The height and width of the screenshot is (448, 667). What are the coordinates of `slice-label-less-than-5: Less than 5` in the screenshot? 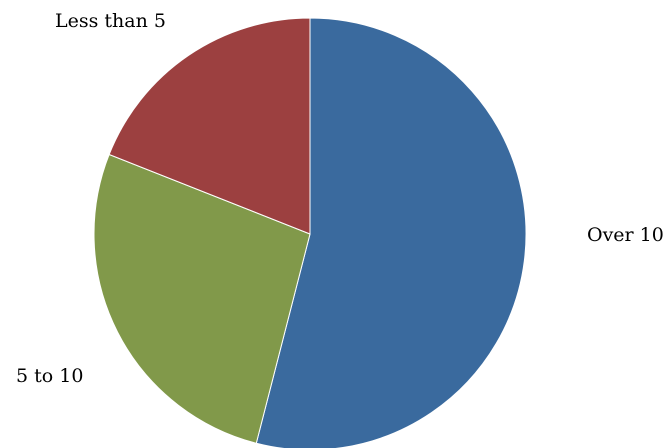 It's located at (110, 21).